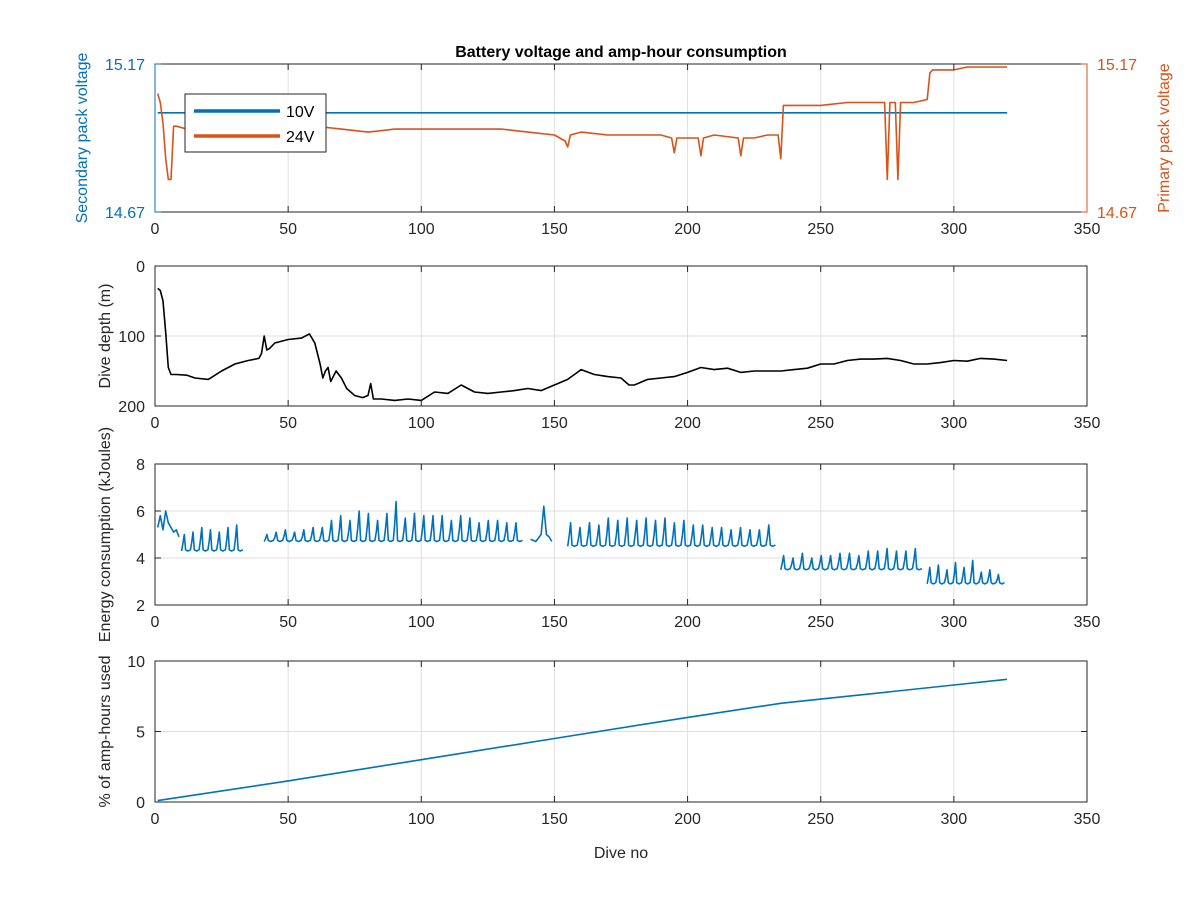 The height and width of the screenshot is (900, 1200). I want to click on y-axis-label: Energy consumption (kJoules), so click(105, 534).